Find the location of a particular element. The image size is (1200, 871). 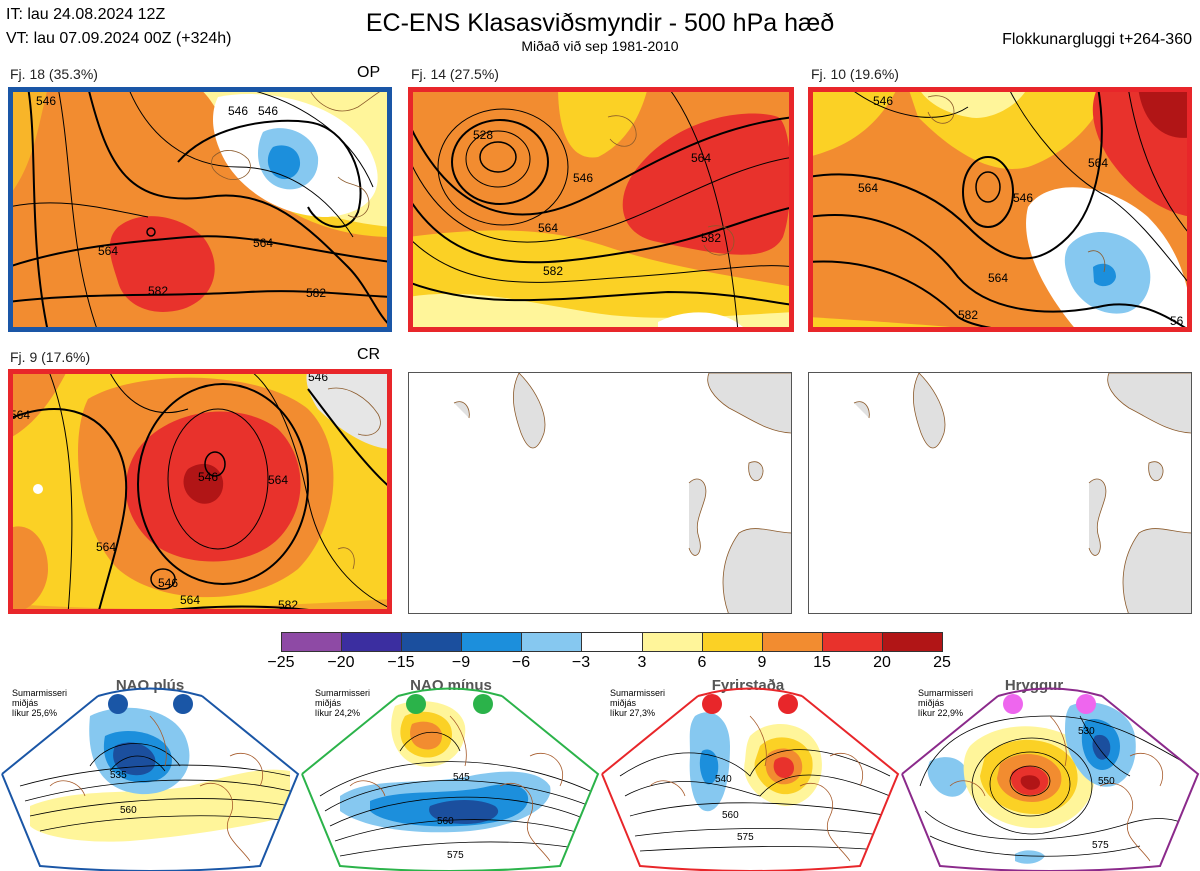

panel-1-frame is located at coordinates (200, 209).